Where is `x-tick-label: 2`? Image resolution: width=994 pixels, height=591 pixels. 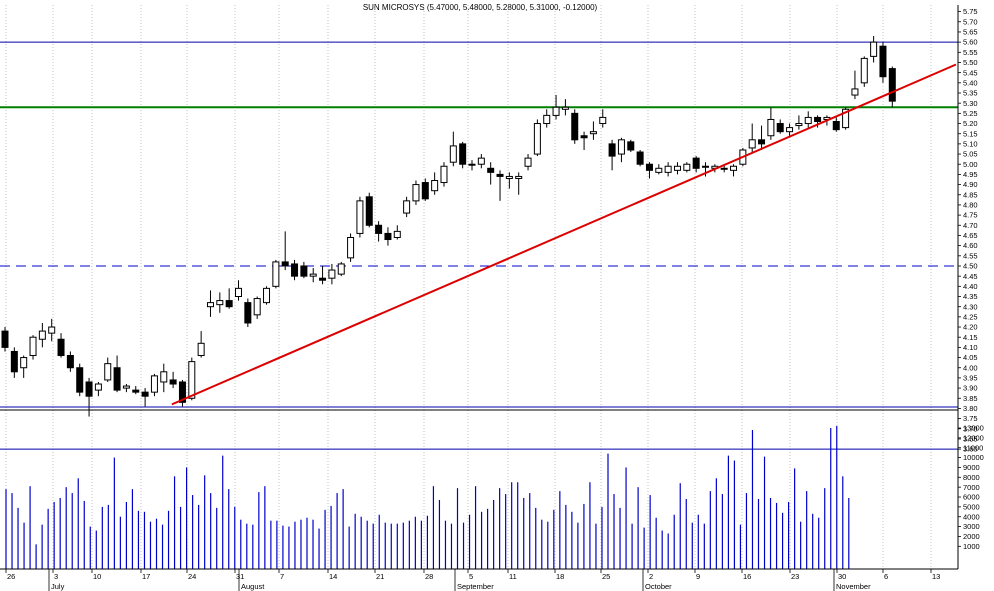
x-tick-label: 2 is located at coordinates (651, 576).